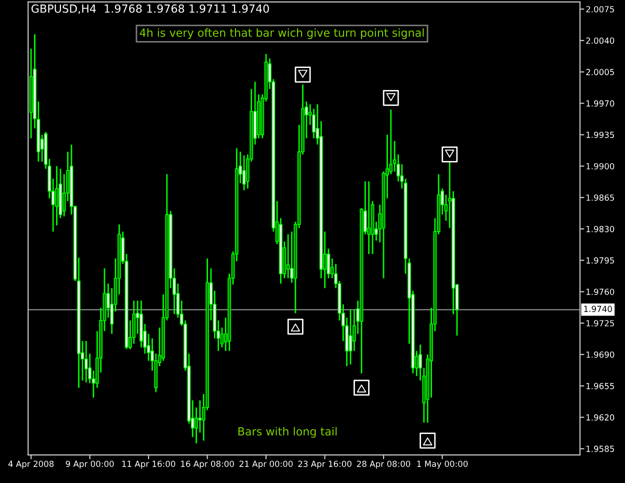 This screenshot has height=483, width=625. Describe the element at coordinates (600, 386) in the screenshot. I see `y-tick-label: 1.9655` at that location.